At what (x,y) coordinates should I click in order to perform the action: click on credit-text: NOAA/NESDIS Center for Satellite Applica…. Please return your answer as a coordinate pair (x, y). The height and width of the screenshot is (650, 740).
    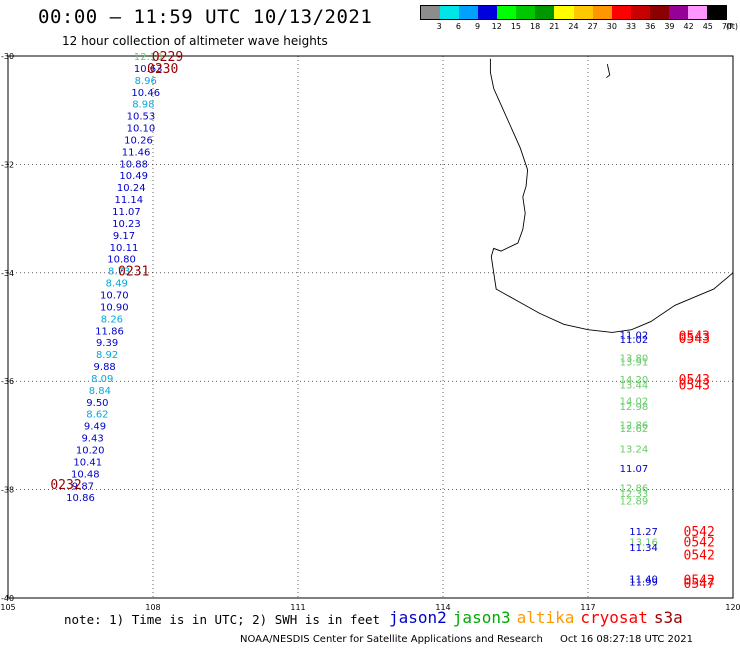
    Looking at the image, I should click on (391, 639).